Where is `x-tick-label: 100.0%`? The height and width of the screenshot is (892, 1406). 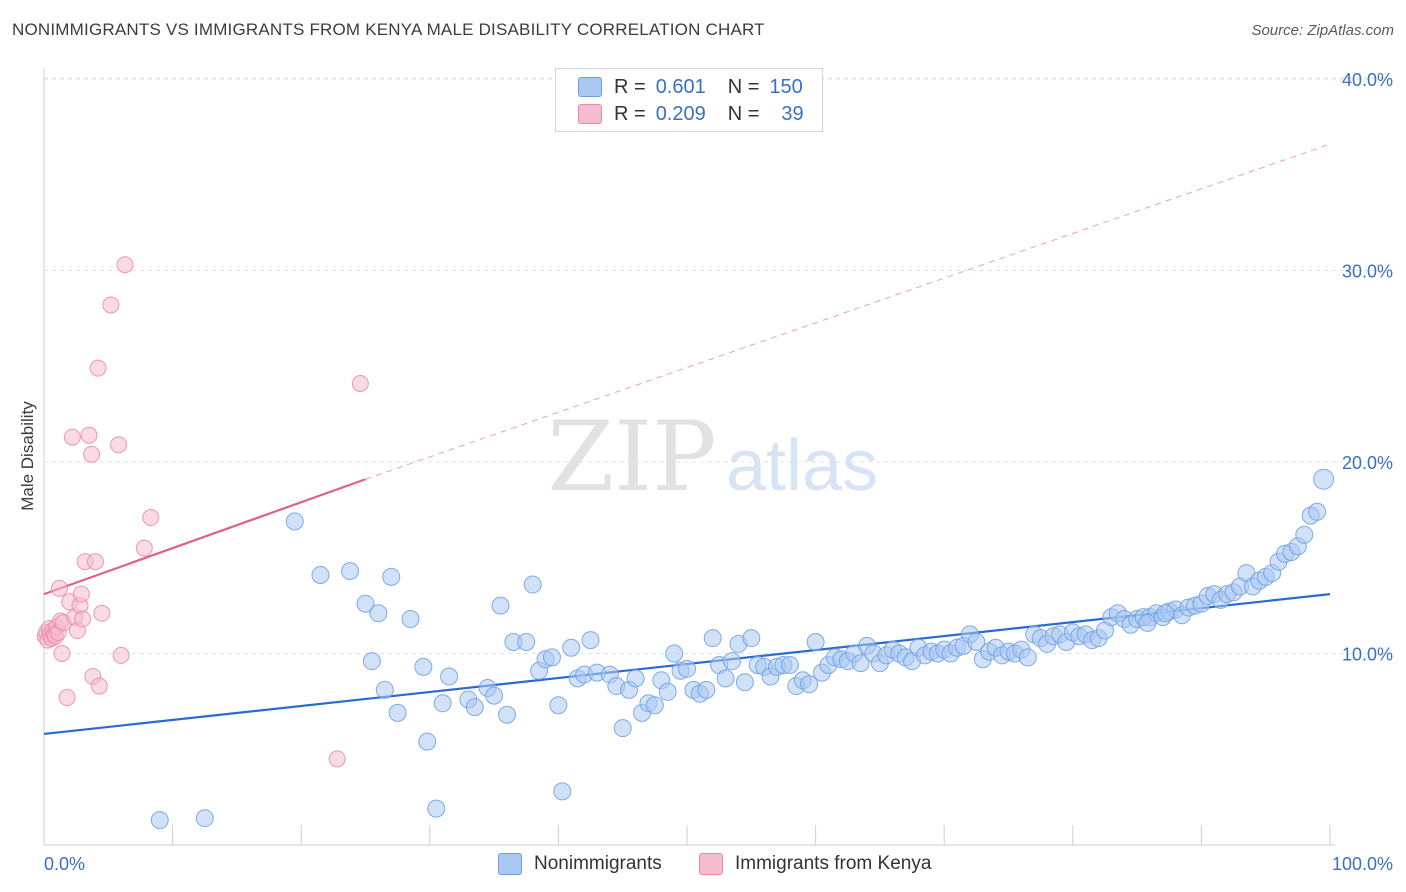
x-tick-label: 100.0% is located at coordinates (1362, 864).